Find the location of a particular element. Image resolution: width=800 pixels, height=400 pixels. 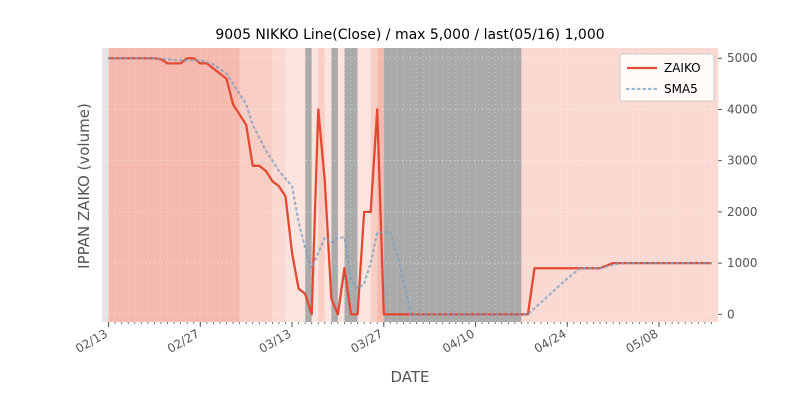

x-tick-label-5: 04/24 is located at coordinates (550, 340).